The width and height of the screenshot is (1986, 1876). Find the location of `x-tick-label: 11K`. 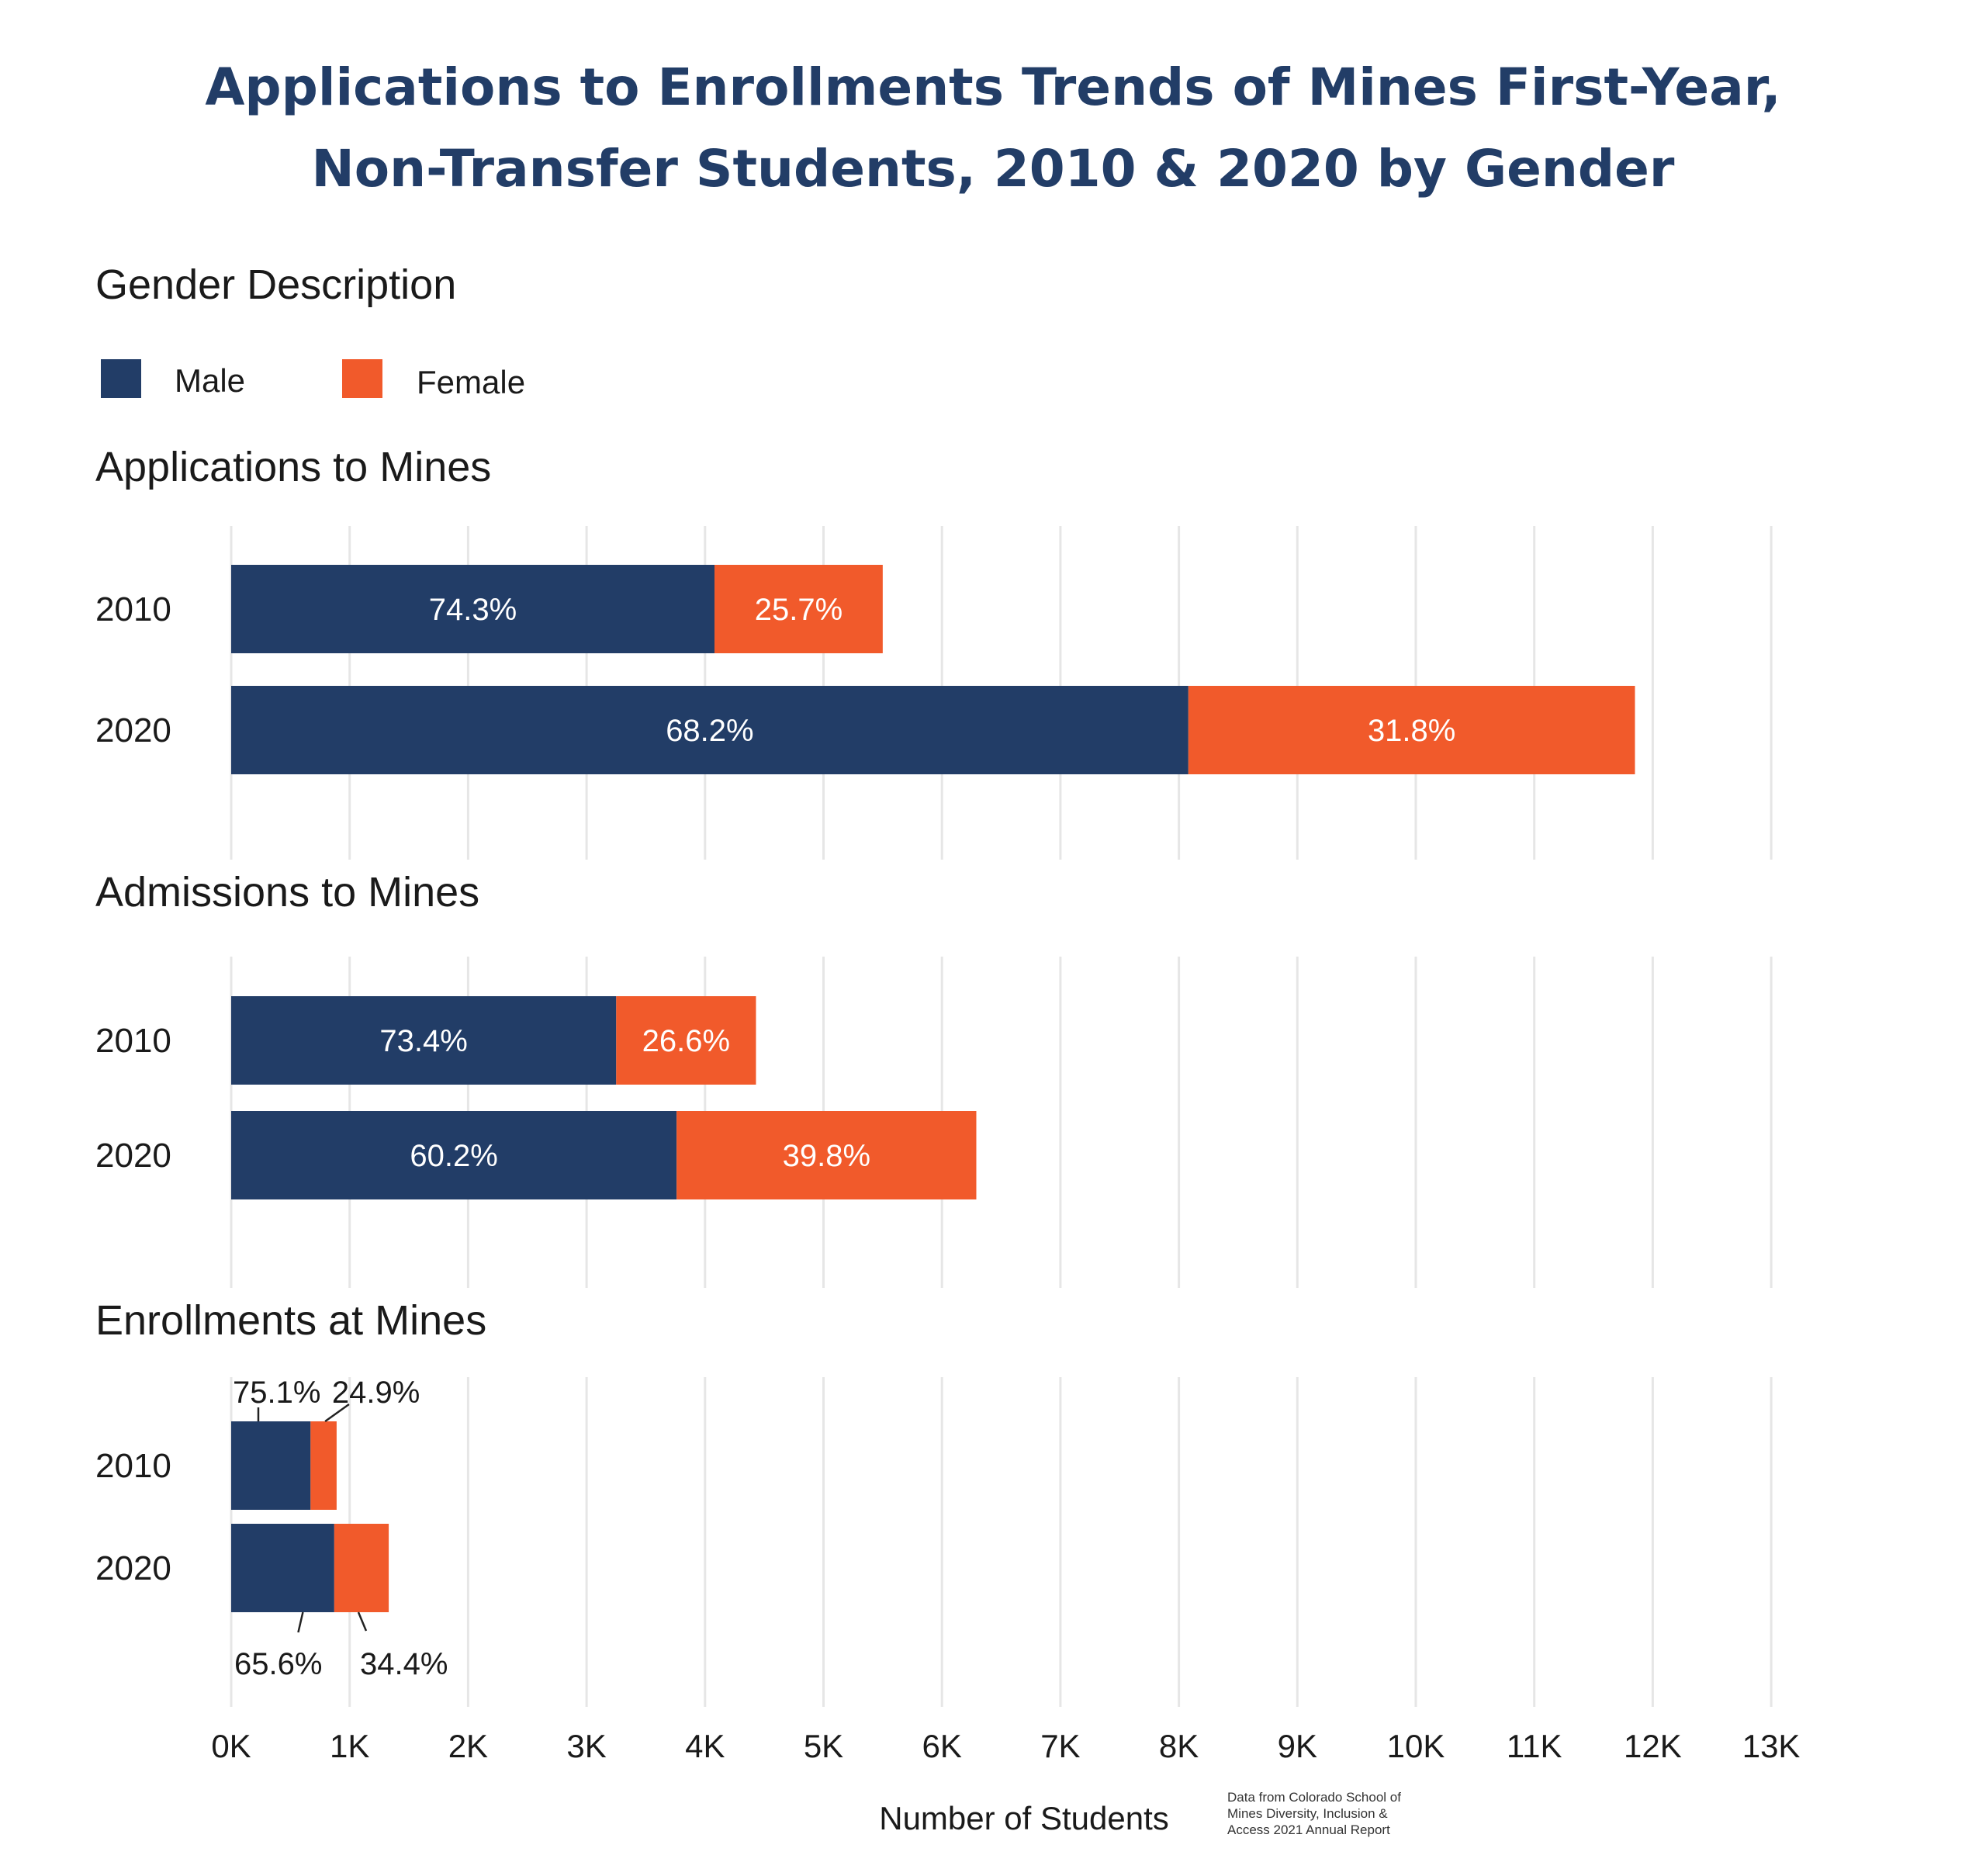

x-tick-label: 11K is located at coordinates (1534, 1746).